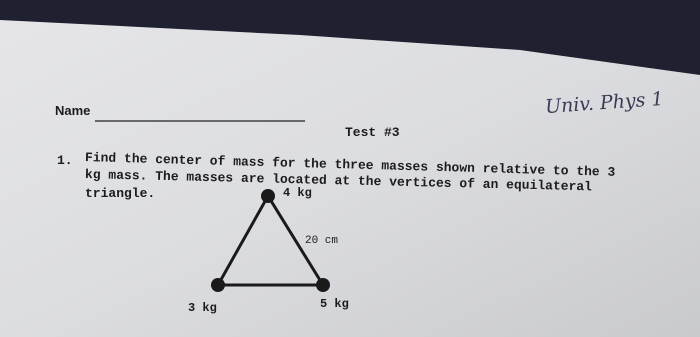 The width and height of the screenshot is (700, 337). I want to click on mass-label: 4 kg, so click(297, 193).